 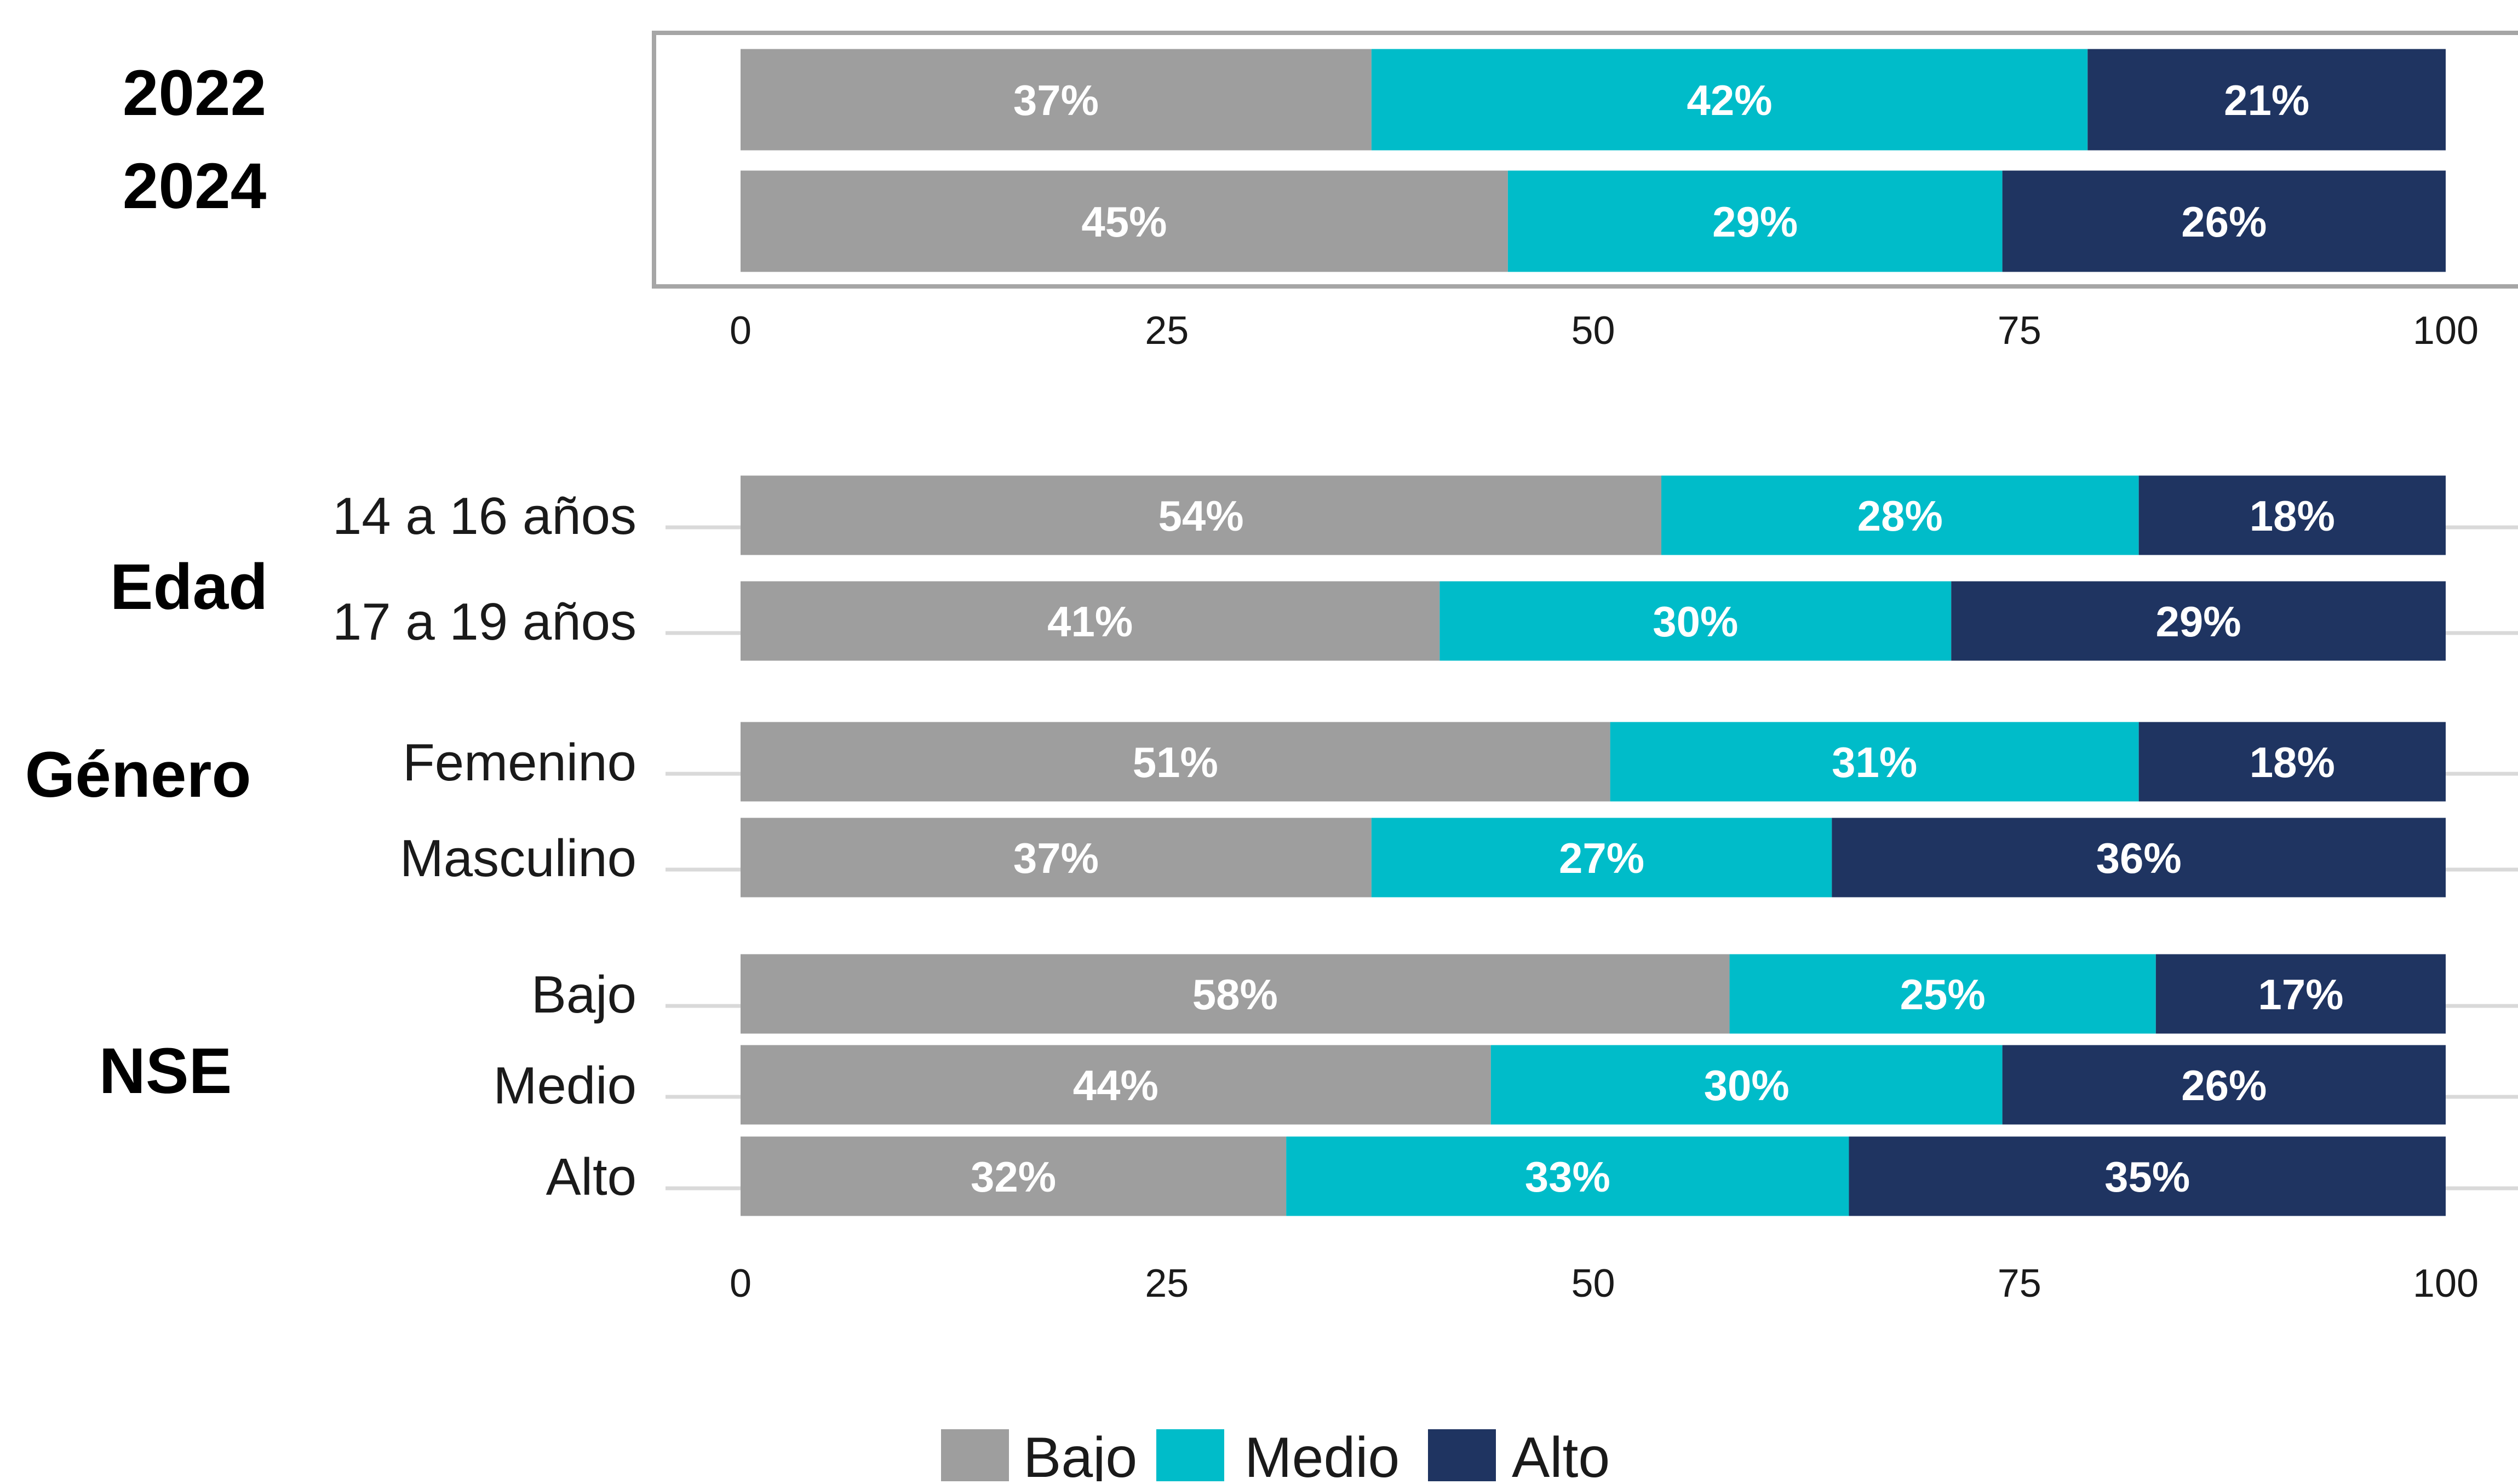 I want to click on year-label: 2024, so click(x=195, y=186).